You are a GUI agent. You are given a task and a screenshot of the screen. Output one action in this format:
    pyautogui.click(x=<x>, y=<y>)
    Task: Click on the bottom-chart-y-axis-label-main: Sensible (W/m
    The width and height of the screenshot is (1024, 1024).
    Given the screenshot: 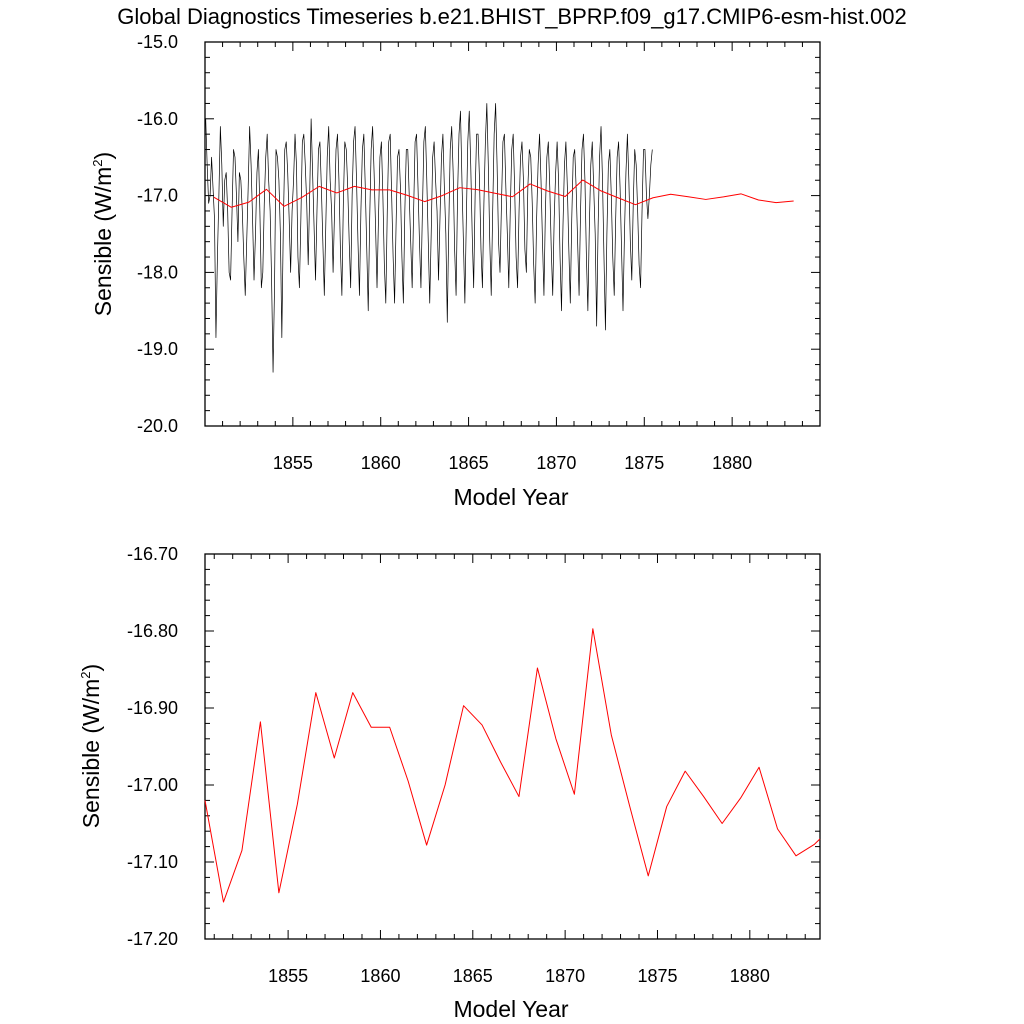 What is the action you would take?
    pyautogui.click(x=91, y=754)
    